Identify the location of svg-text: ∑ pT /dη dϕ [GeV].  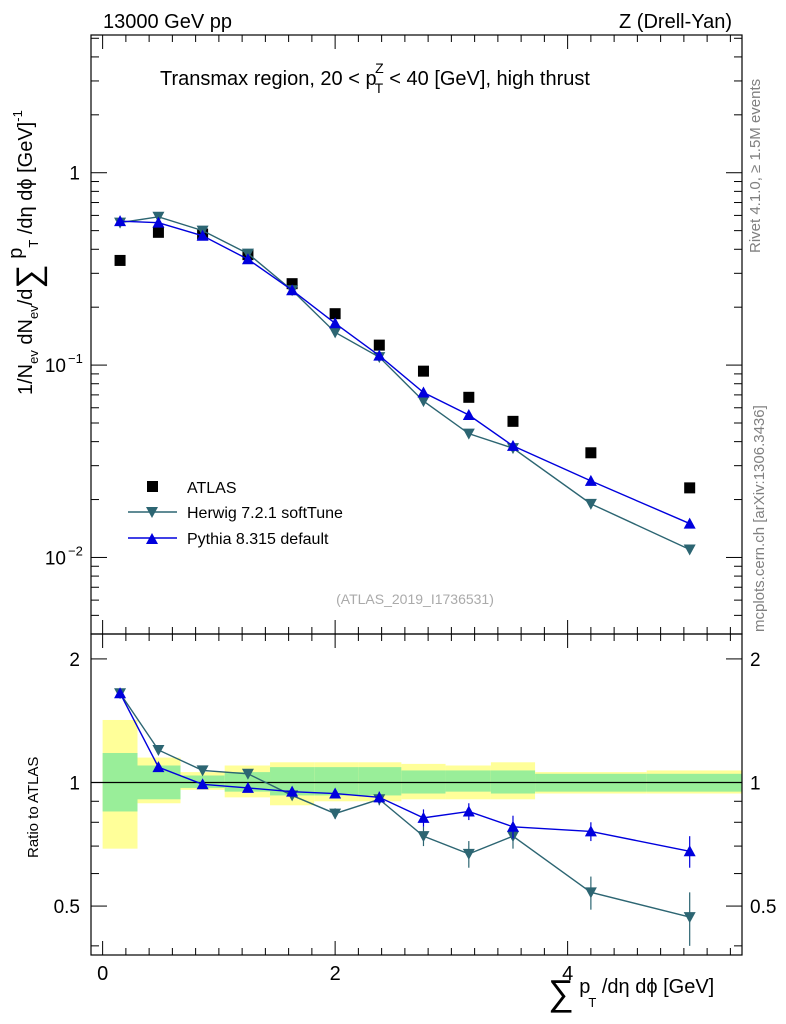
(631, 992).